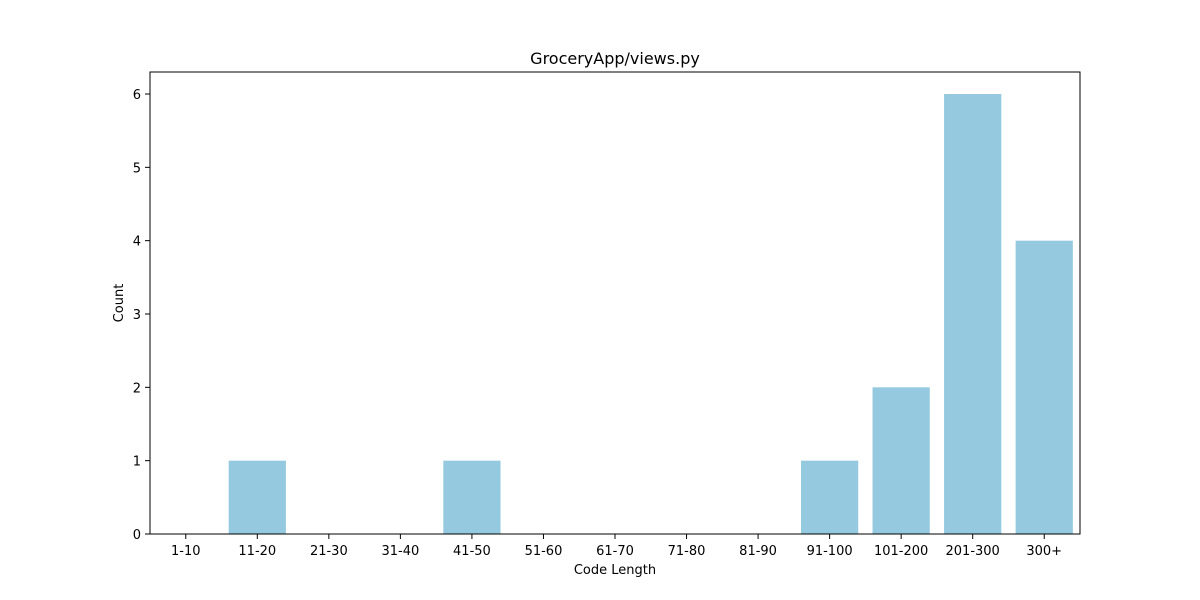  What do you see at coordinates (973, 551) in the screenshot?
I see `x-tick-label: 201-300` at bounding box center [973, 551].